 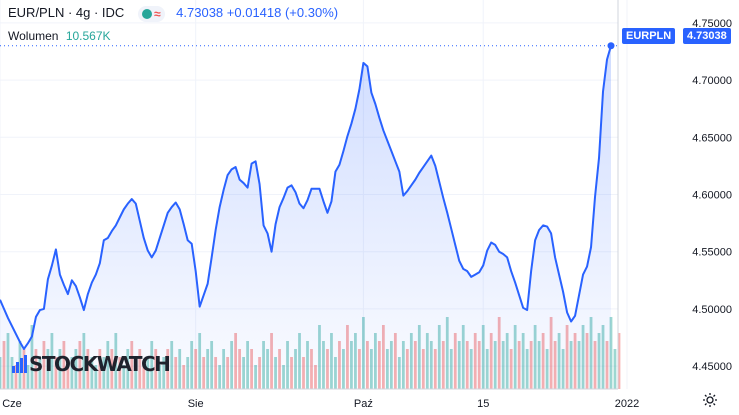 I want to click on y-tick-label: 4.65000, so click(x=712, y=138).